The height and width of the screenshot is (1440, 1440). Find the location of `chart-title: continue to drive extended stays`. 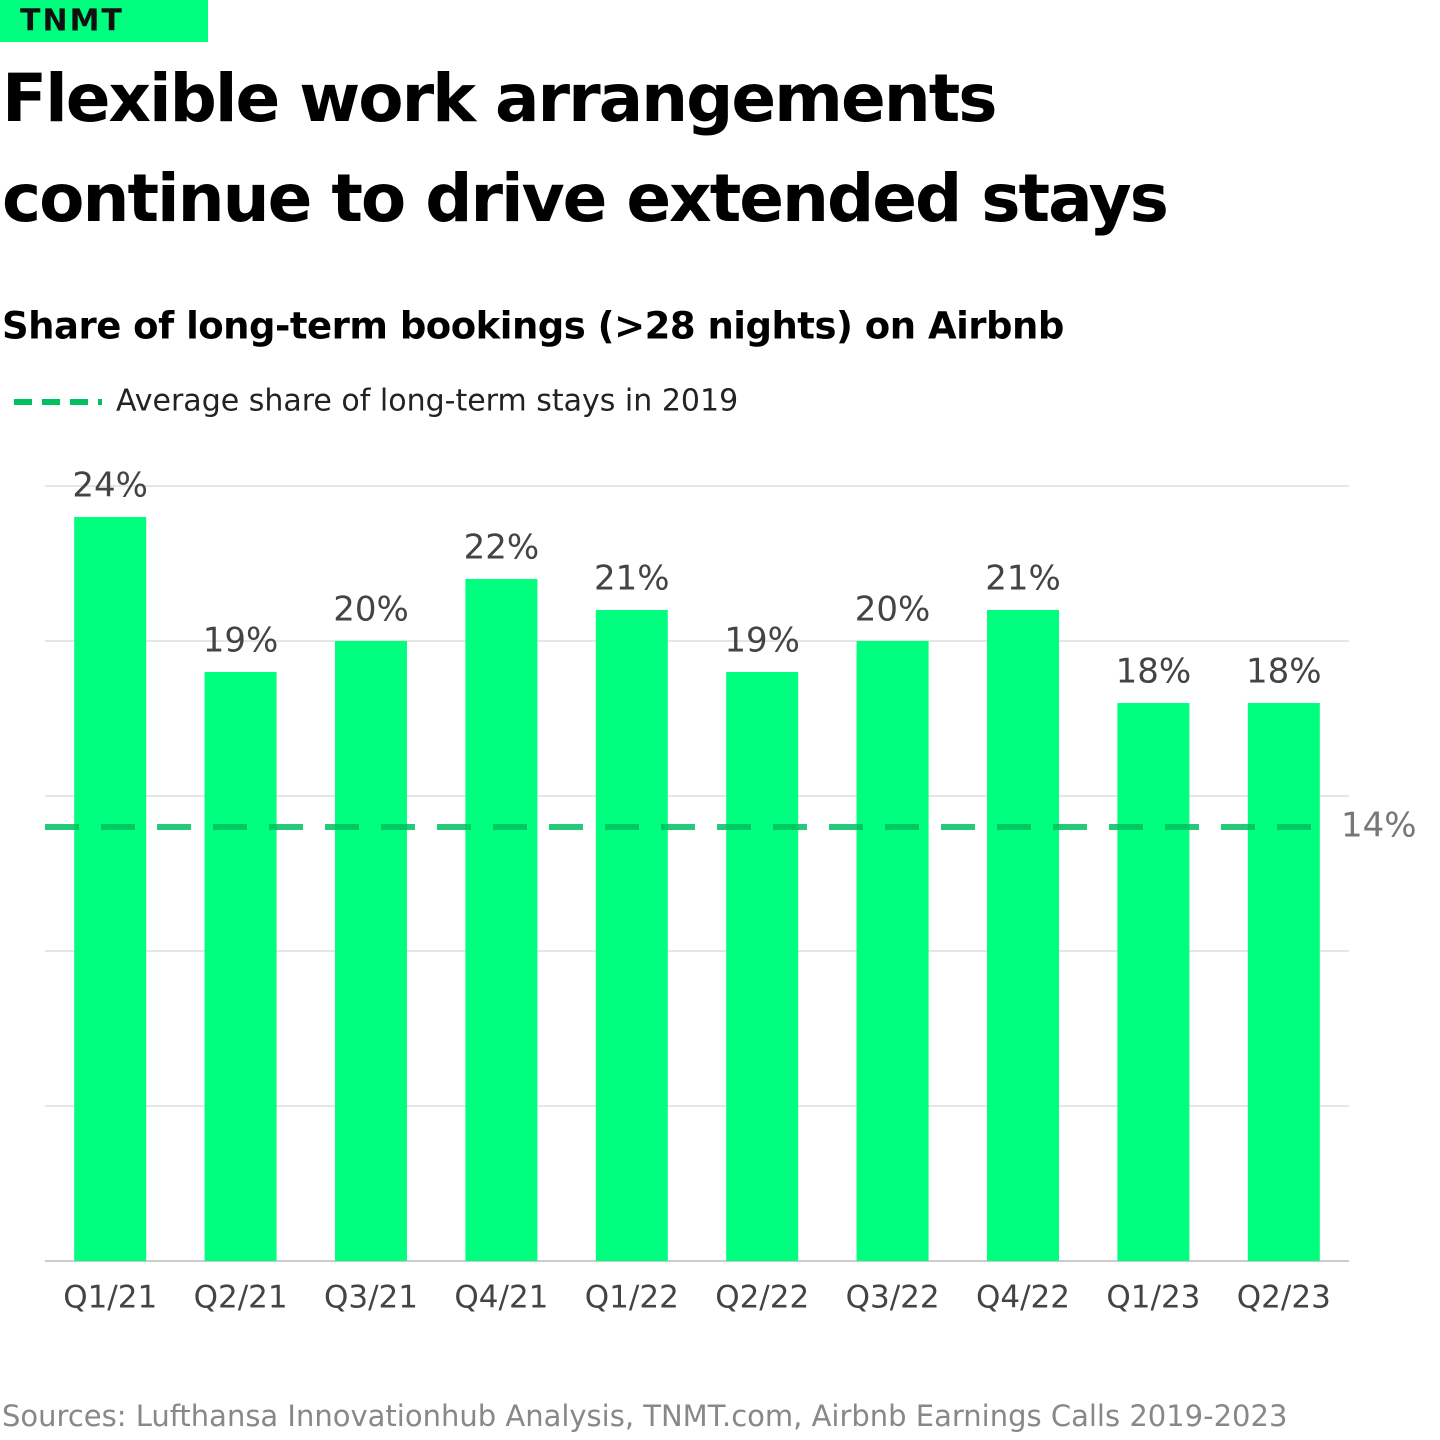

chart-title: continue to drive extended stays is located at coordinates (584, 198).